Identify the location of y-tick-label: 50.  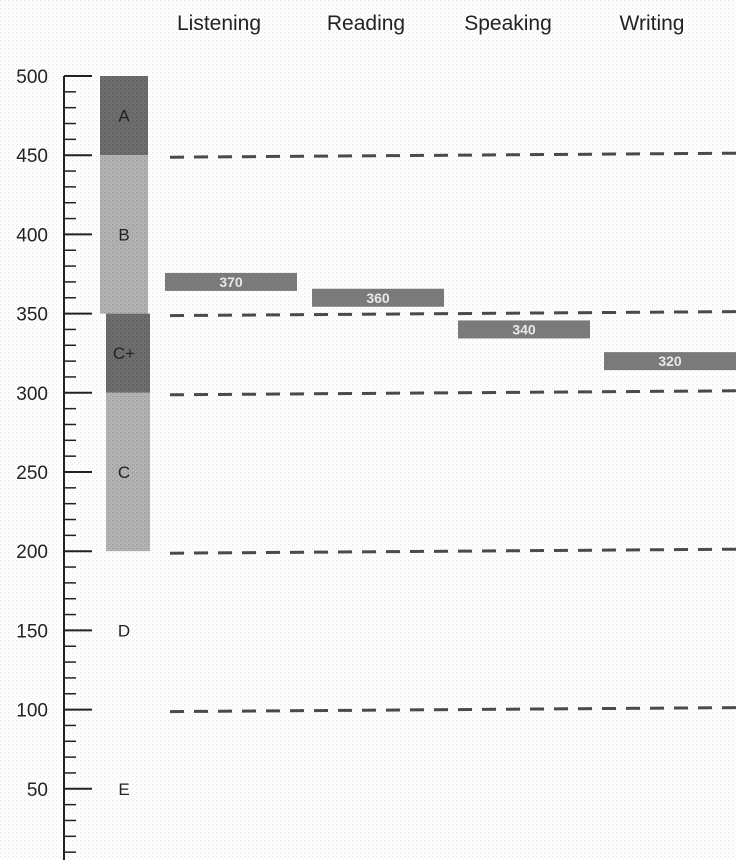
(37, 790).